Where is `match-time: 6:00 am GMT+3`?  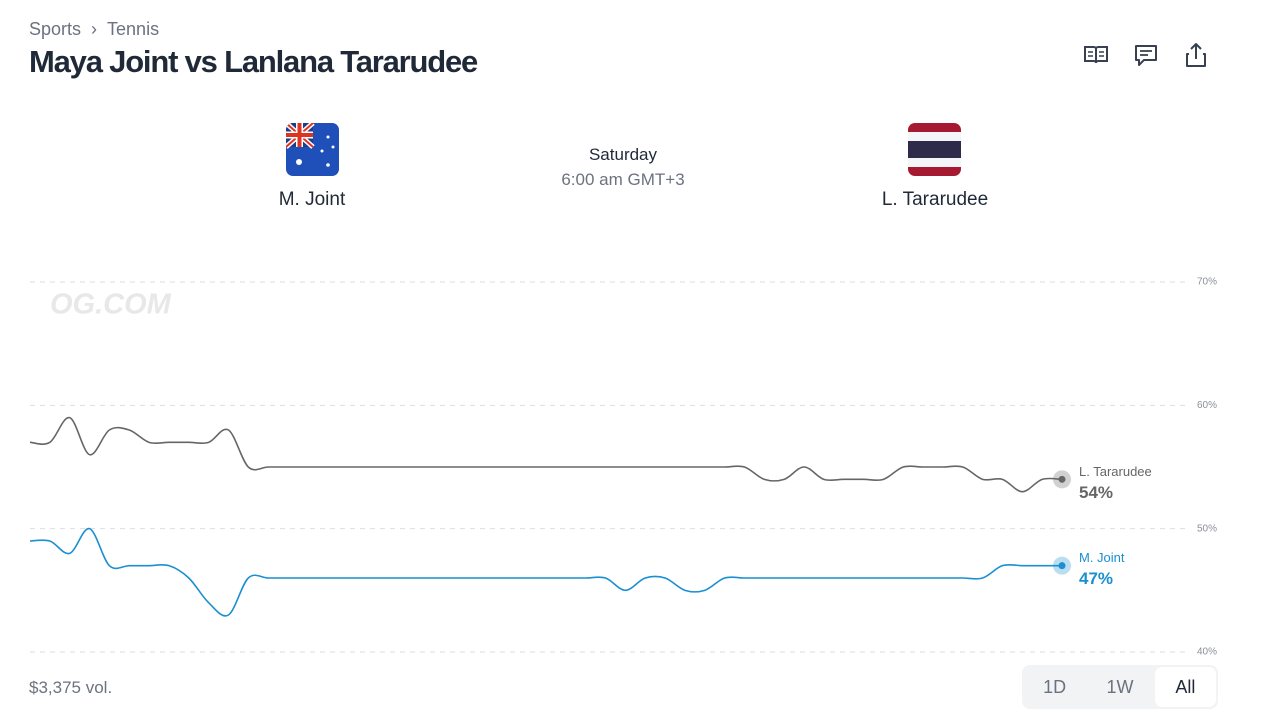
match-time: 6:00 am GMT+3 is located at coordinates (623, 179).